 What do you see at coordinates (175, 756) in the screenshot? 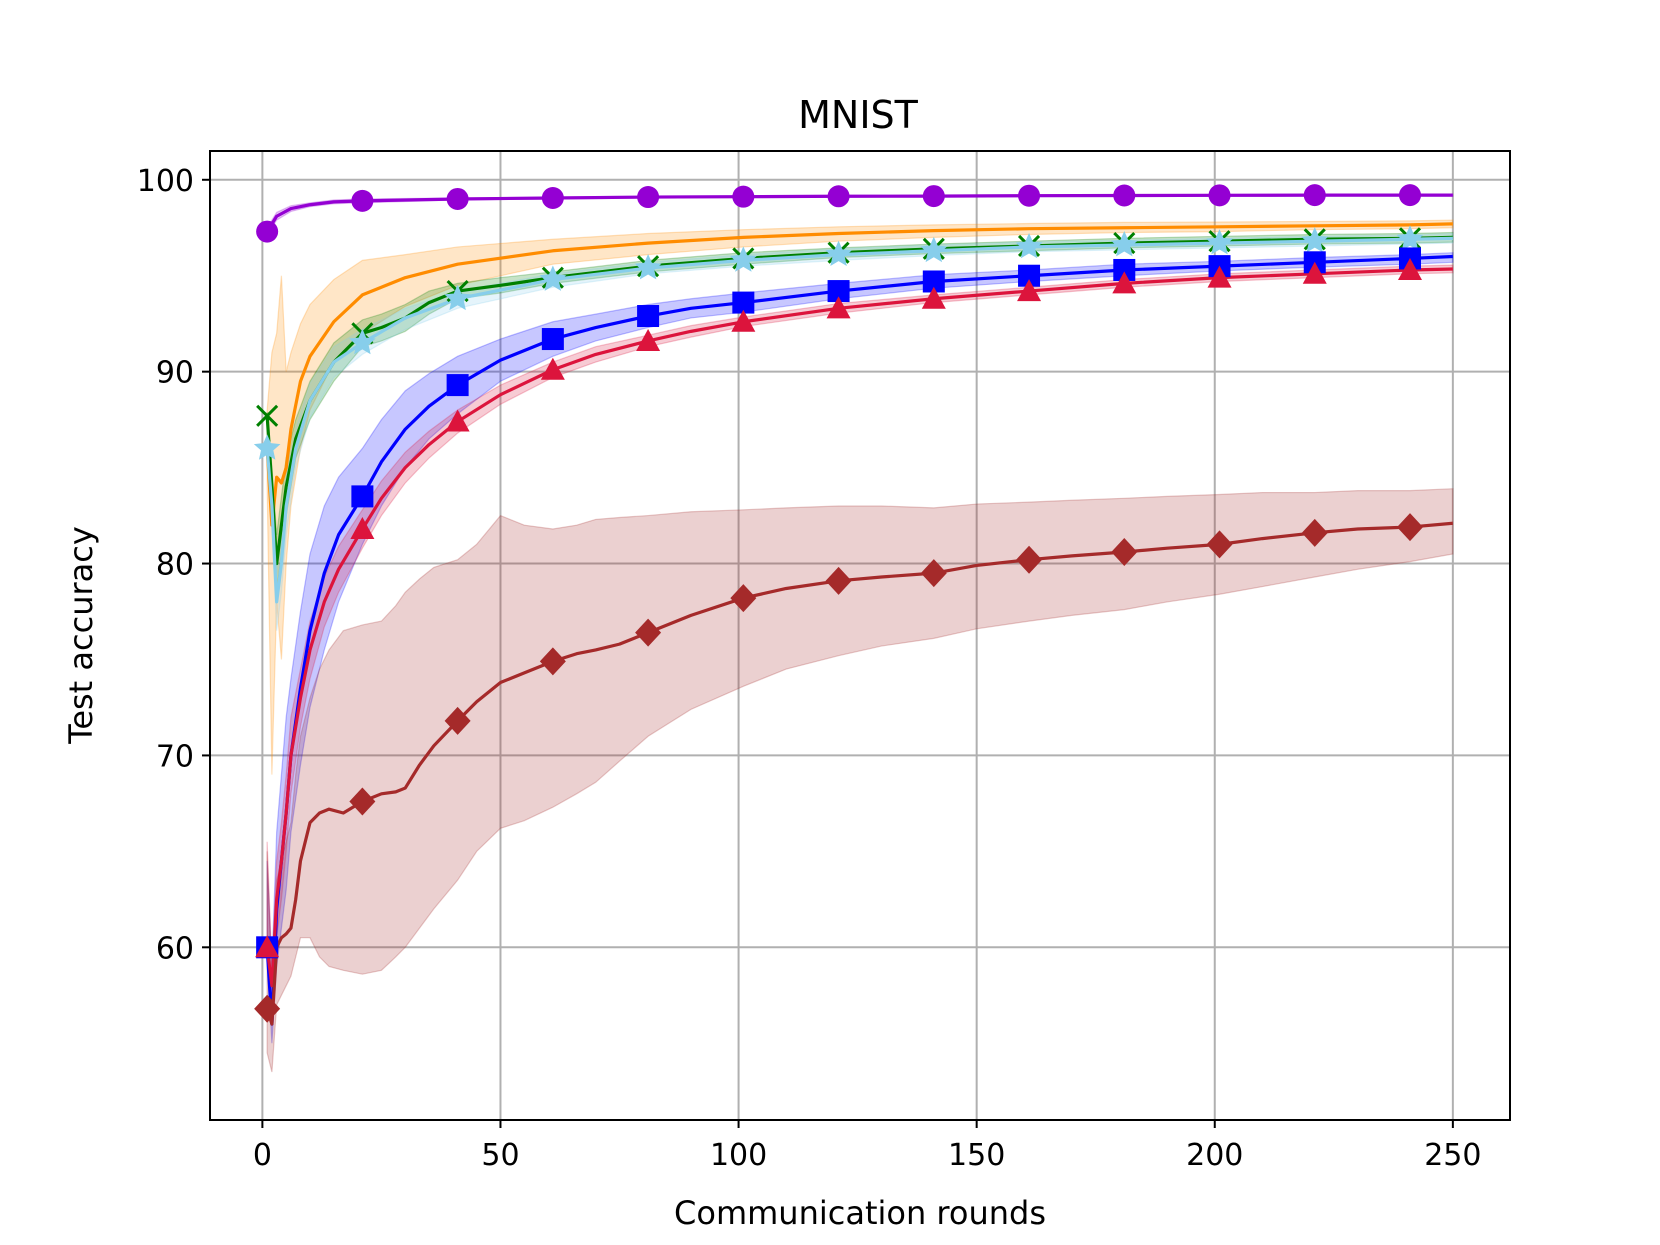
I see `y-tick-label: 70` at bounding box center [175, 756].